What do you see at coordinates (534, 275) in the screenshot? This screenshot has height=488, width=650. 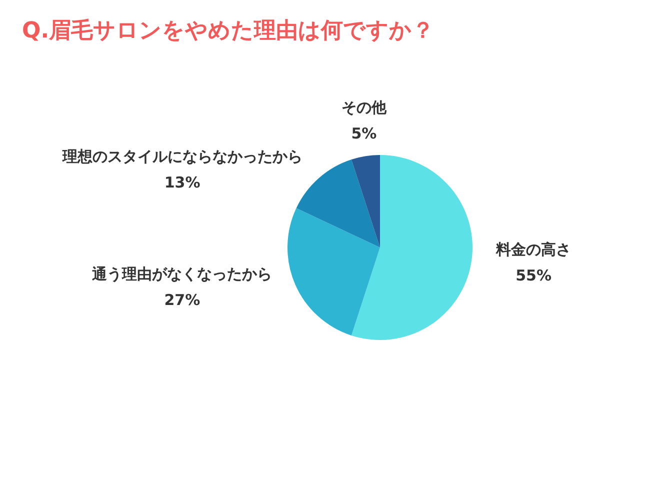 I see `data-label: 55%` at bounding box center [534, 275].